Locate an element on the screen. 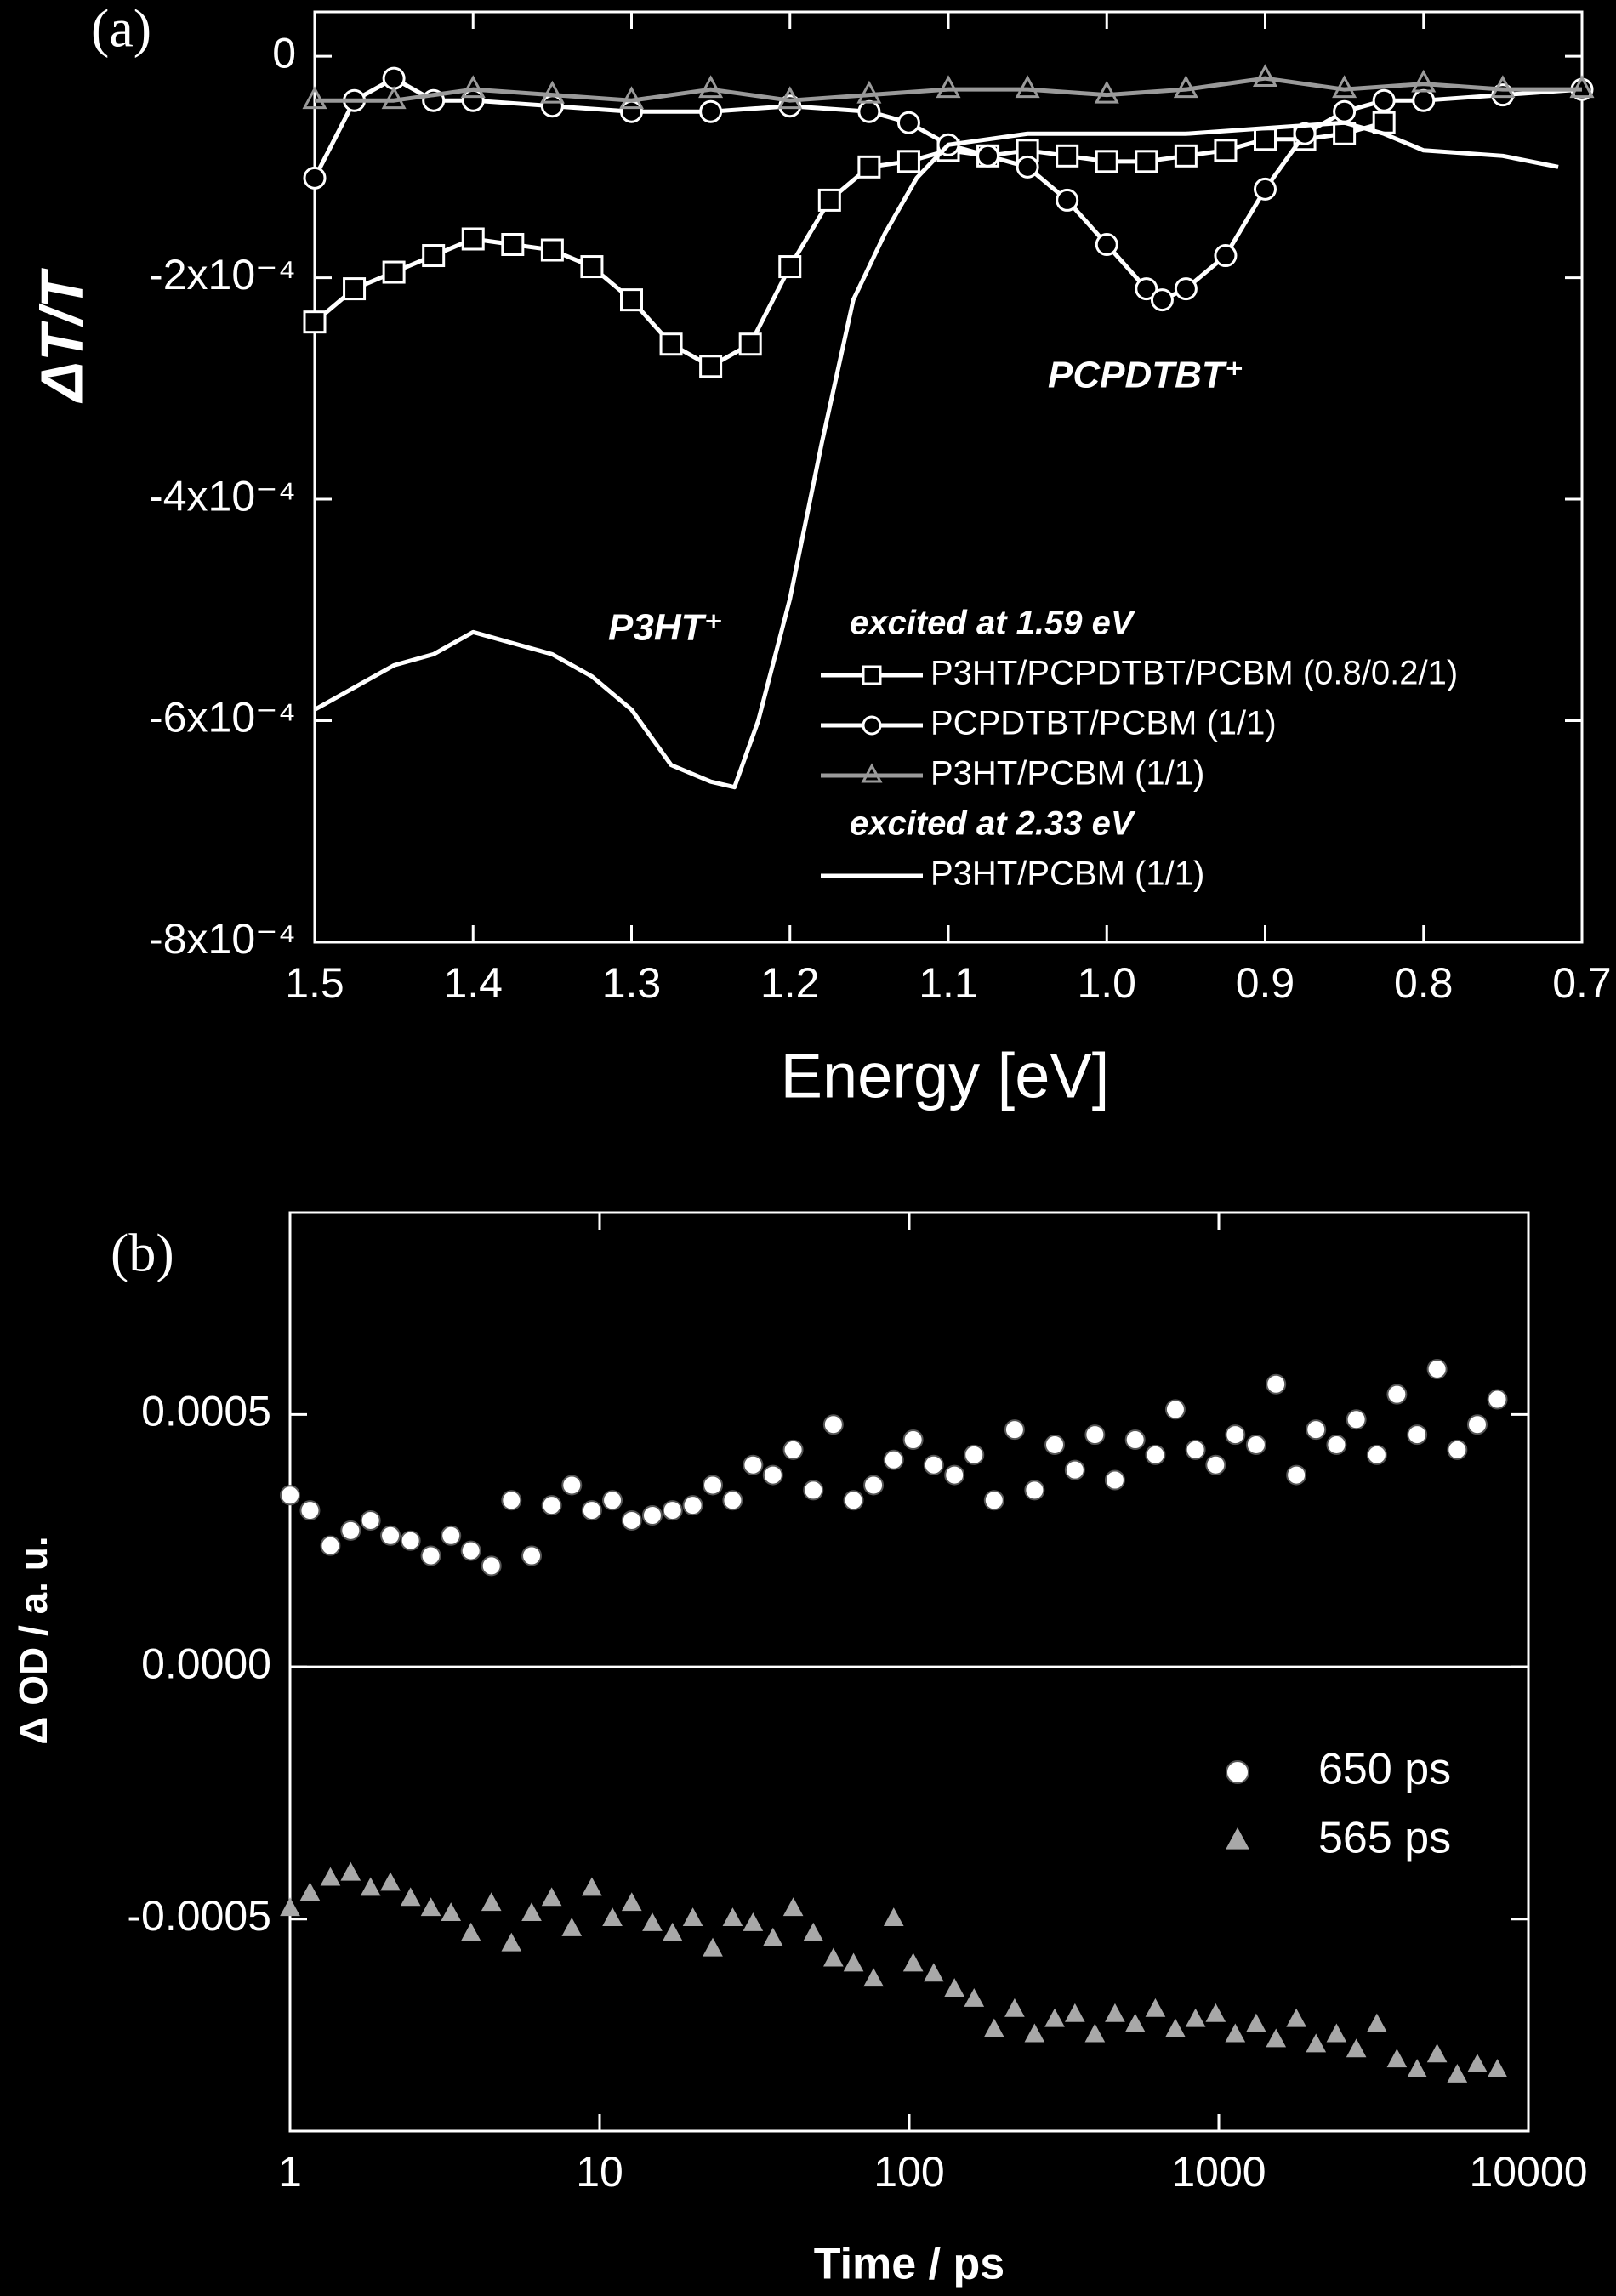 The image size is (1616, 2296). legend-label: P3HT/PCBM (1/1) is located at coordinates (1067, 874).